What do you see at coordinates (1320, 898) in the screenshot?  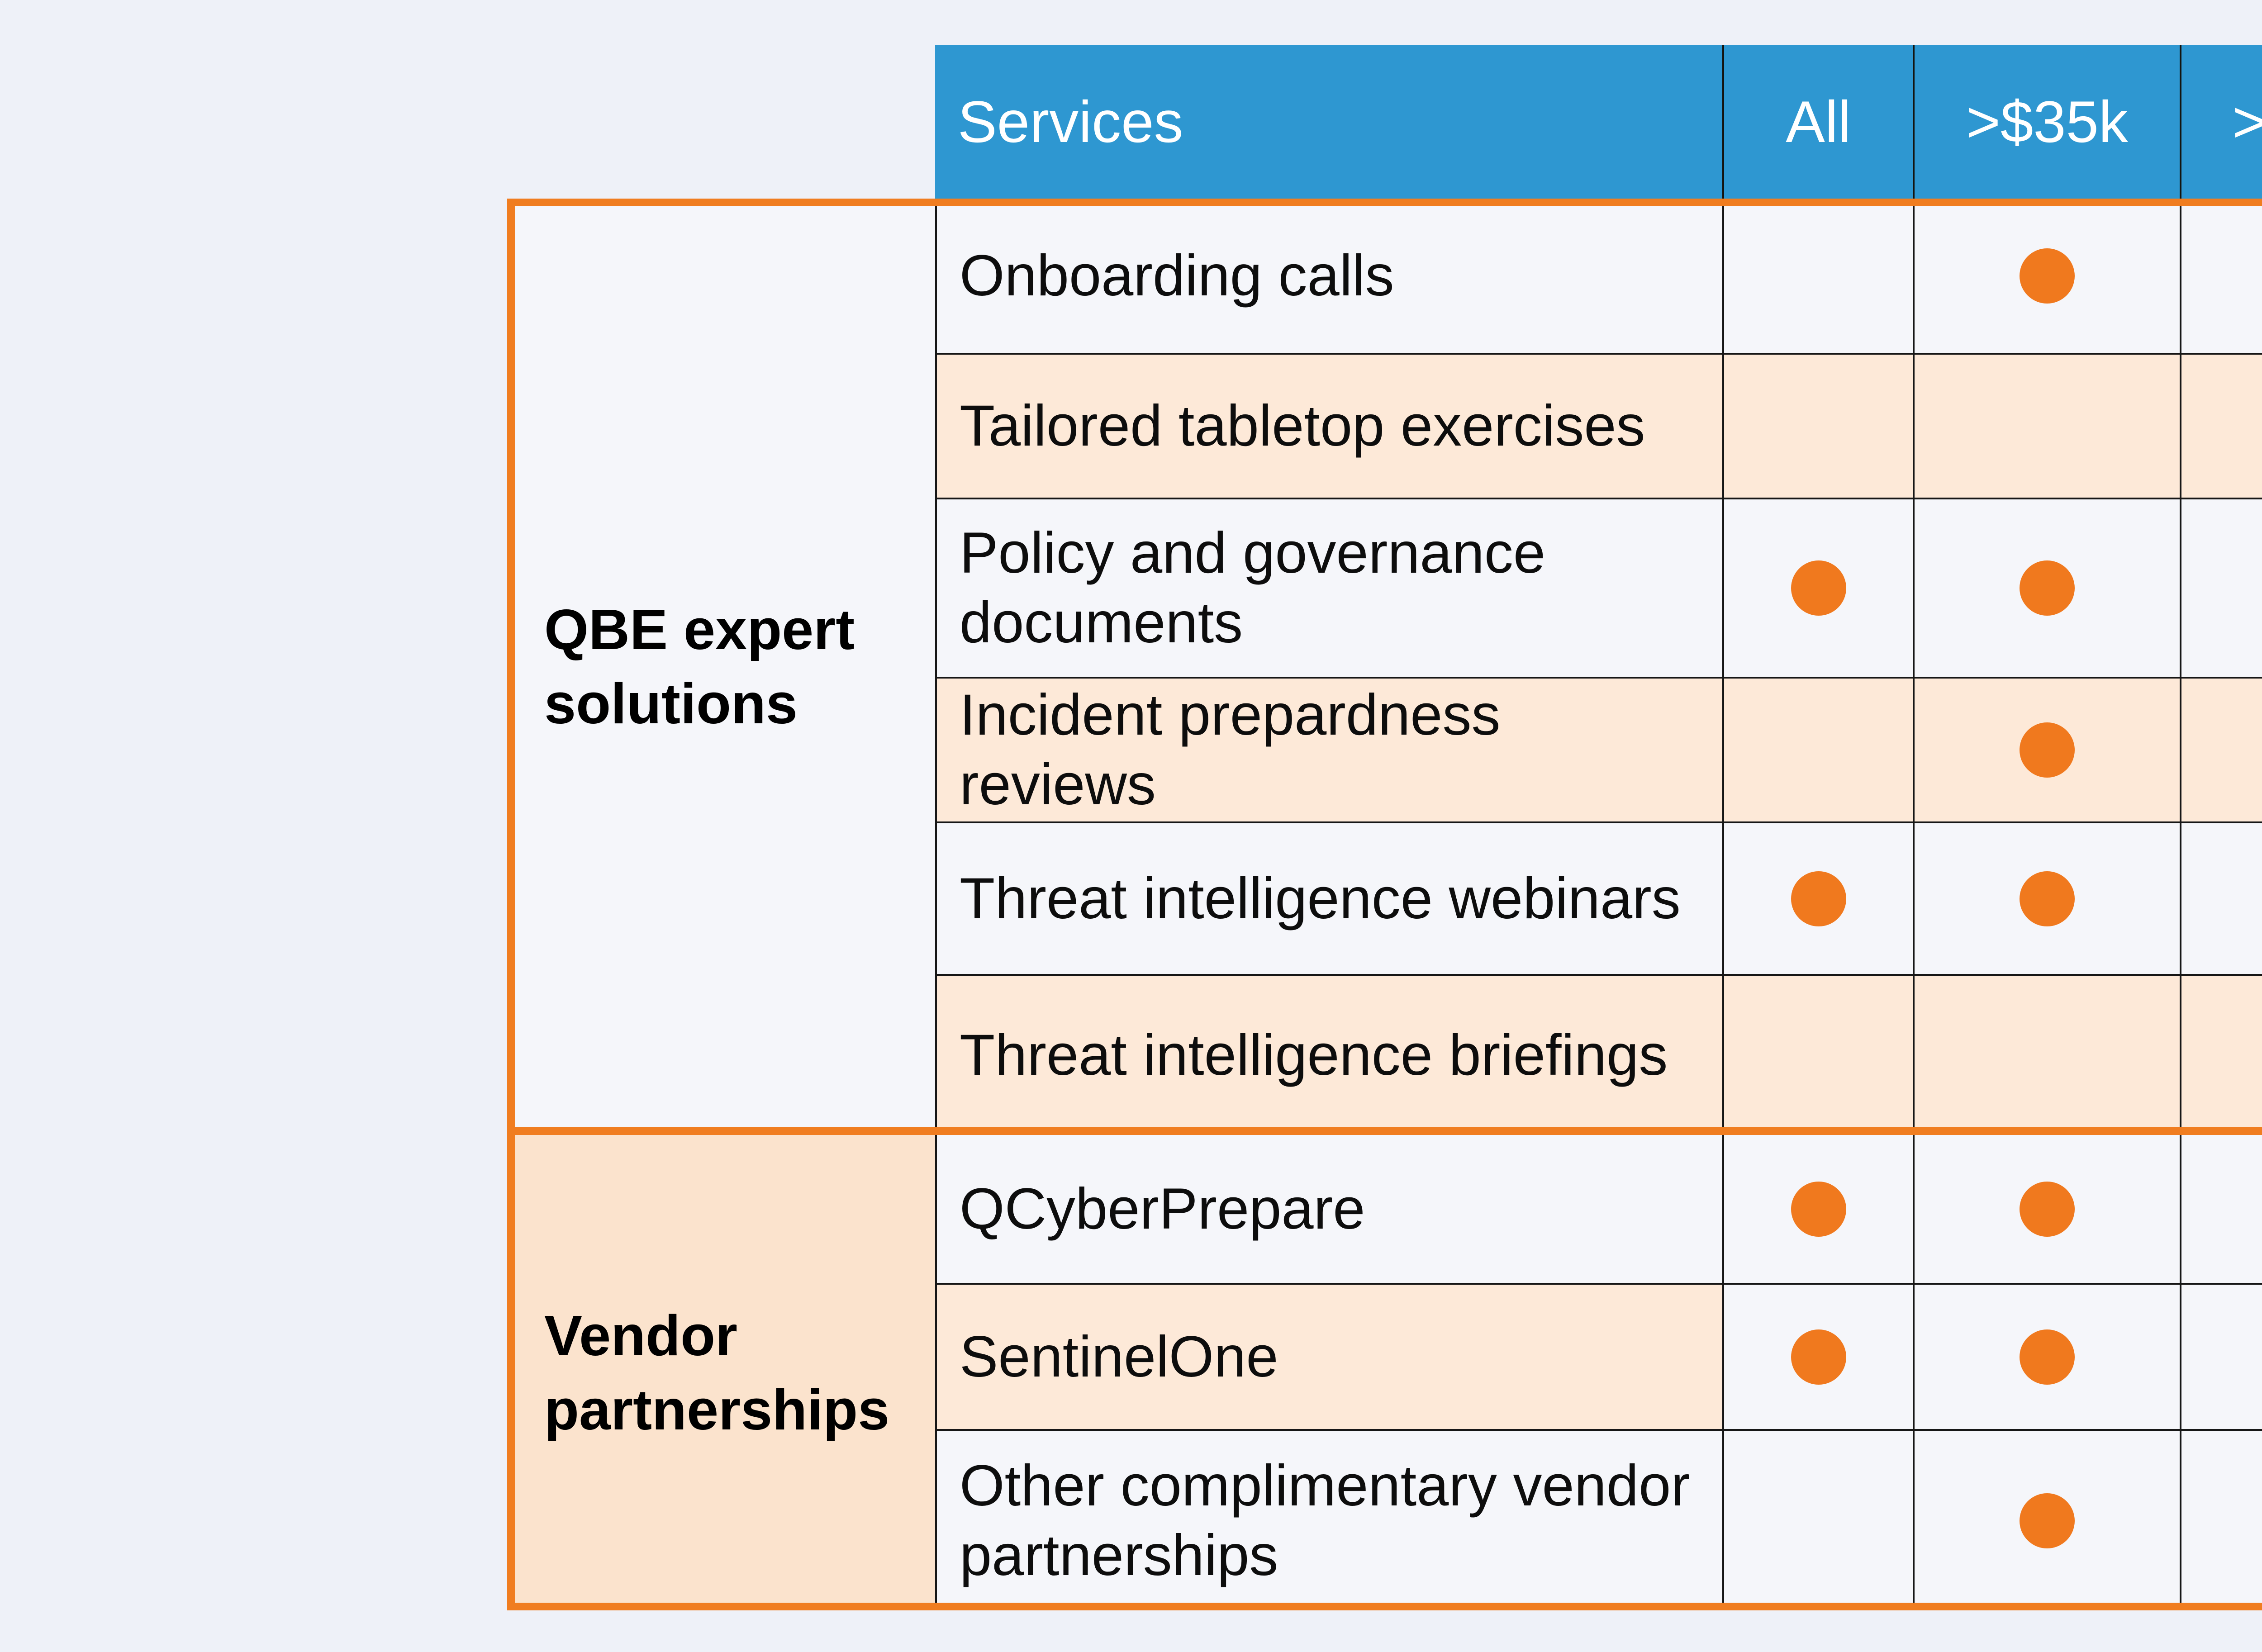 I see `service-label: Threat intelligence webinars` at bounding box center [1320, 898].